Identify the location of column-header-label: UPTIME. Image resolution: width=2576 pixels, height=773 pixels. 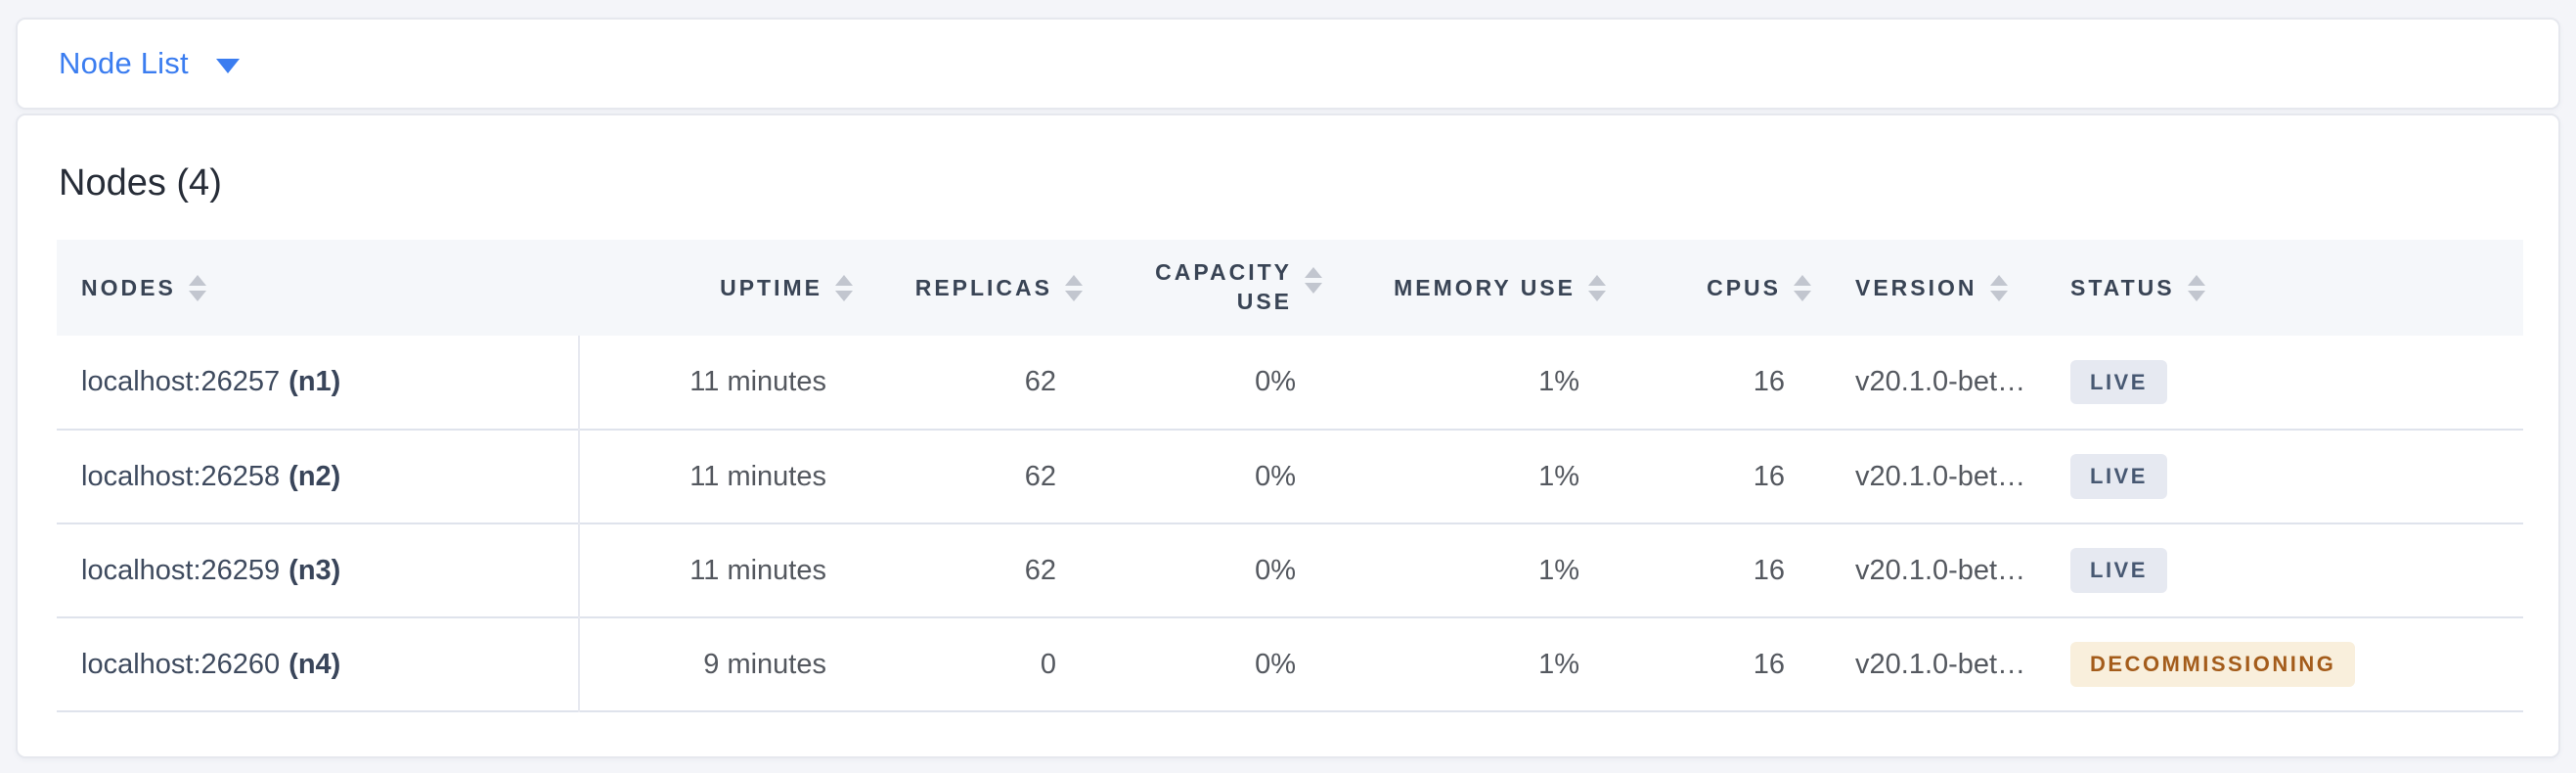
(771, 287).